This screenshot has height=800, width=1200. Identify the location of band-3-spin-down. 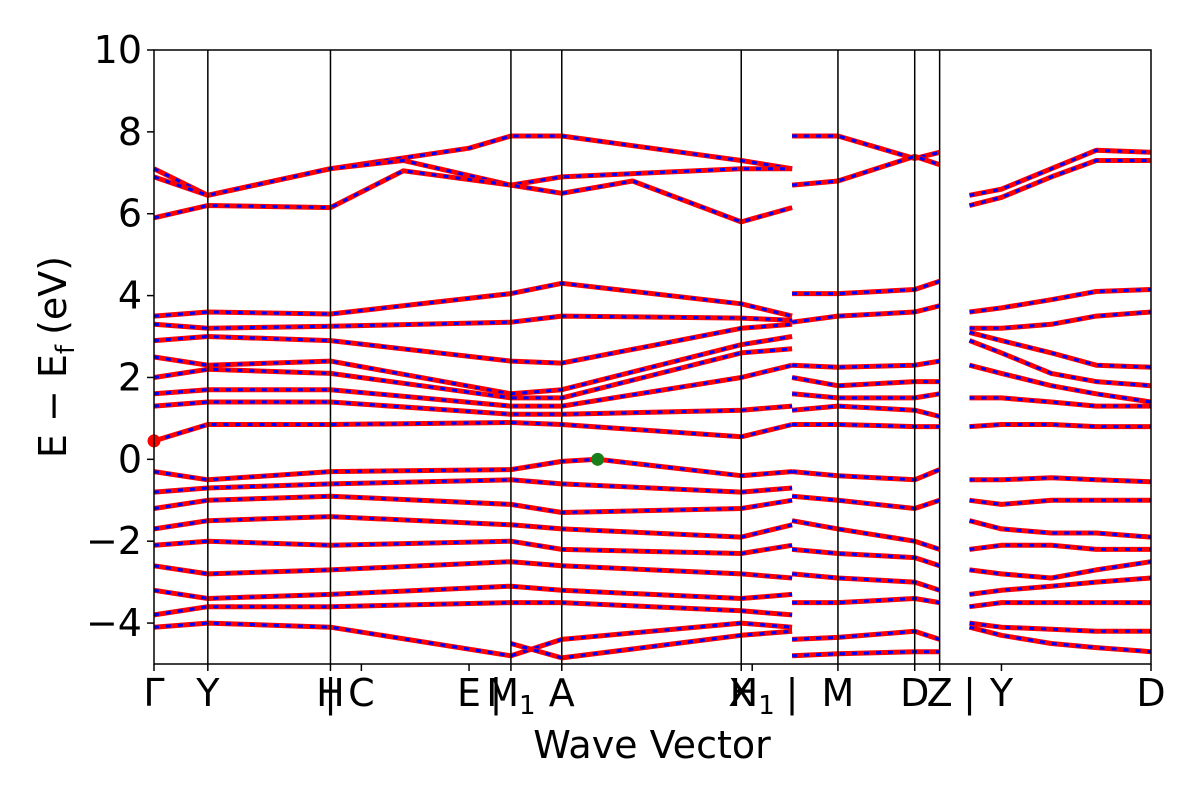
(473, 196).